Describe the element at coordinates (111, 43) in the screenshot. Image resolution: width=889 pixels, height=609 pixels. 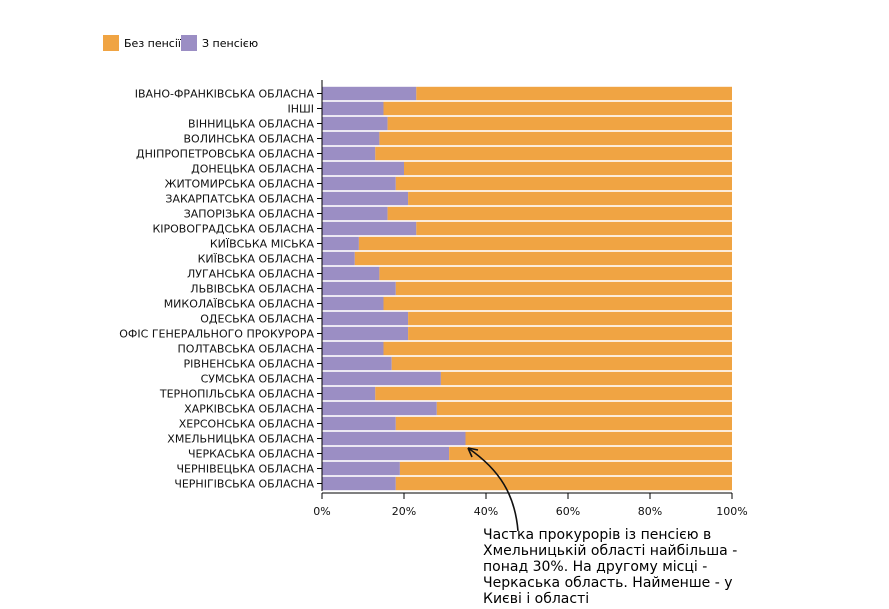
I see `legend-swatch-without-pension` at that location.